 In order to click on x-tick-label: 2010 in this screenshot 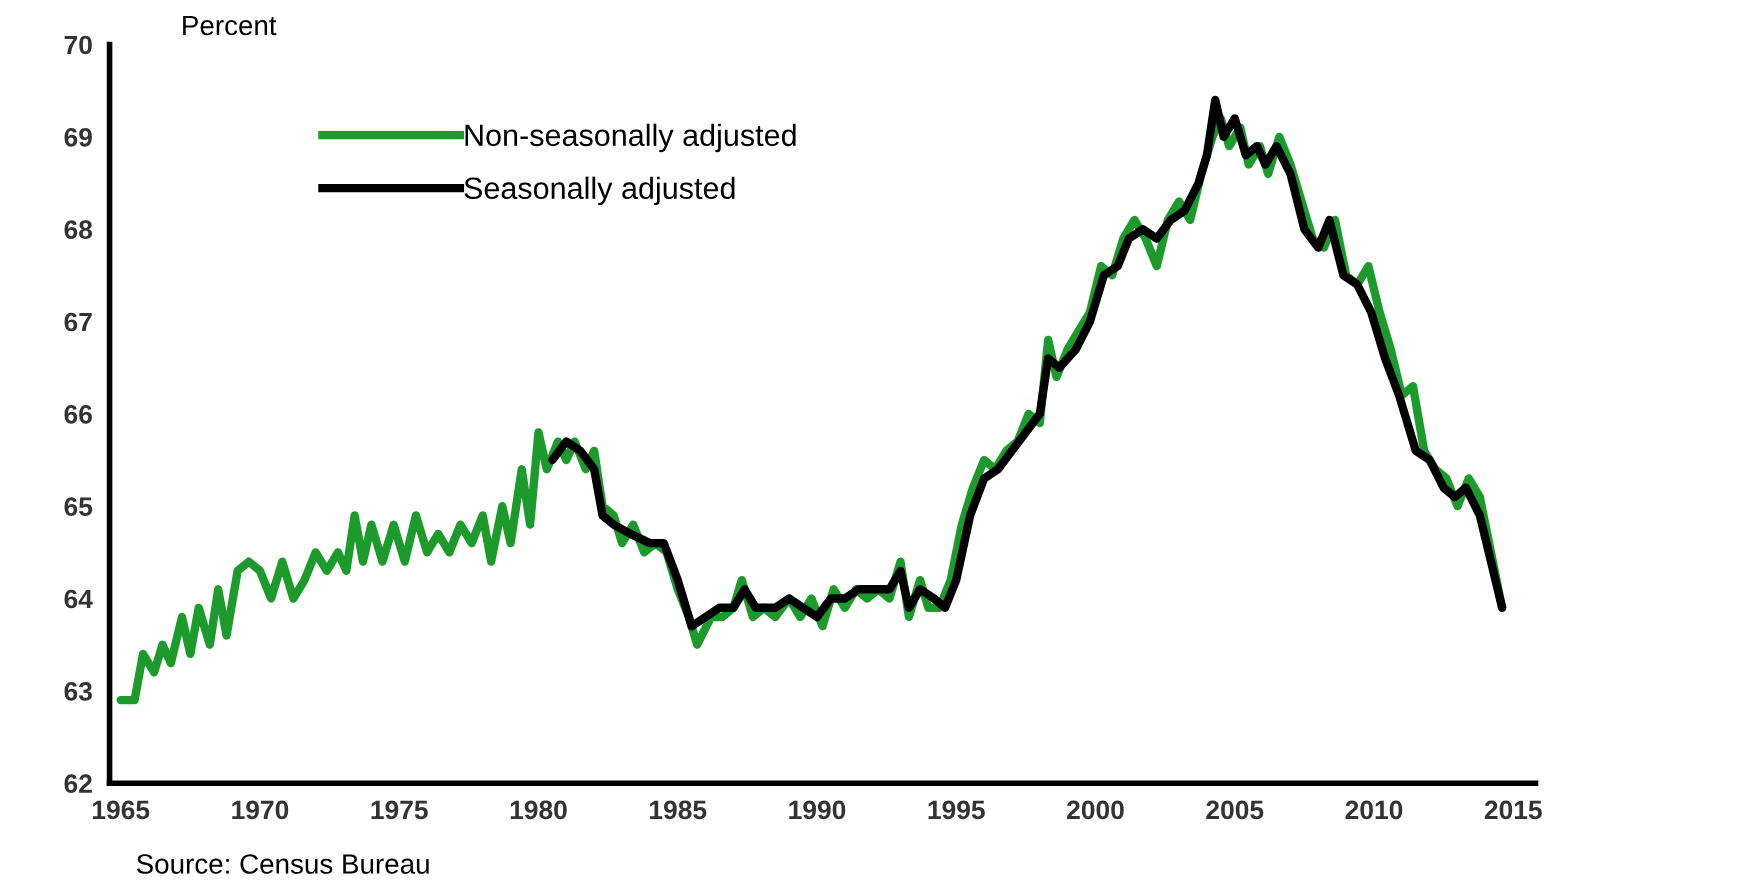, I will do `click(1374, 810)`.